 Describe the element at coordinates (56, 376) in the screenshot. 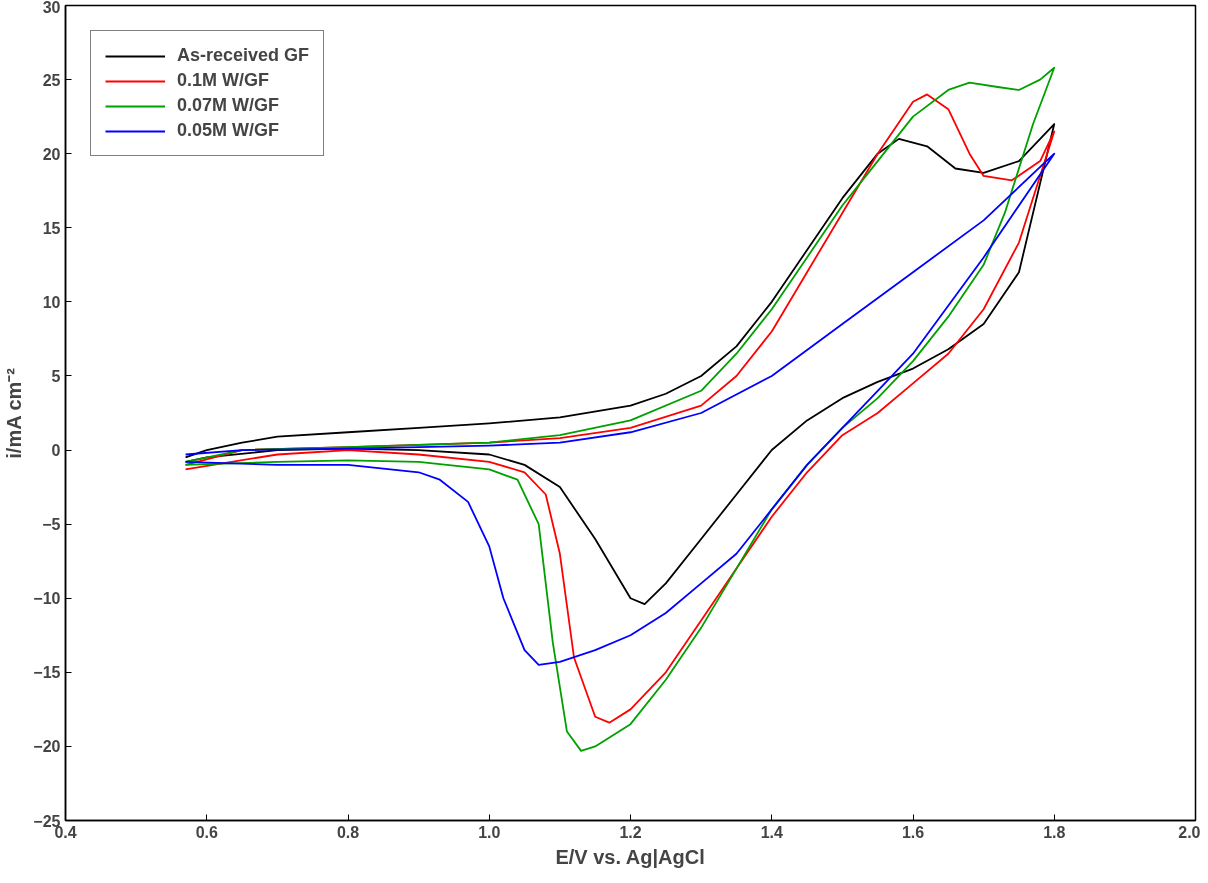

I see `y-tick-label: 5` at that location.